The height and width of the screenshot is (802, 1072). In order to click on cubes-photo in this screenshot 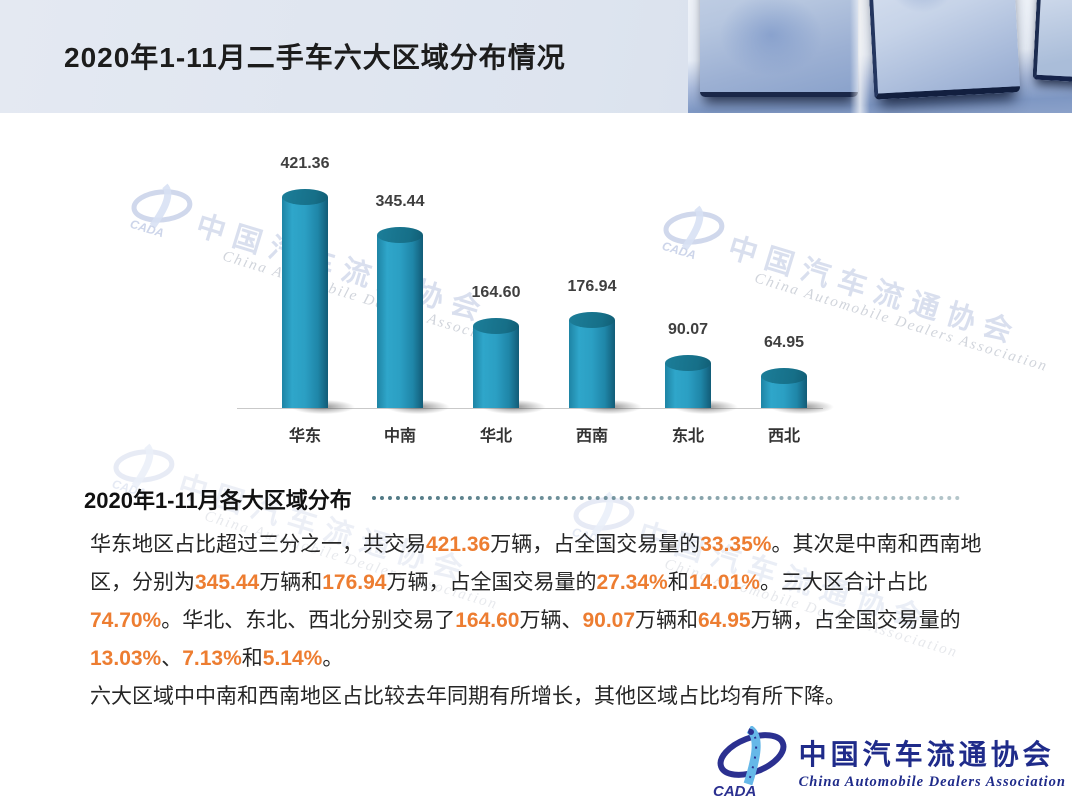, I will do `click(880, 56)`.